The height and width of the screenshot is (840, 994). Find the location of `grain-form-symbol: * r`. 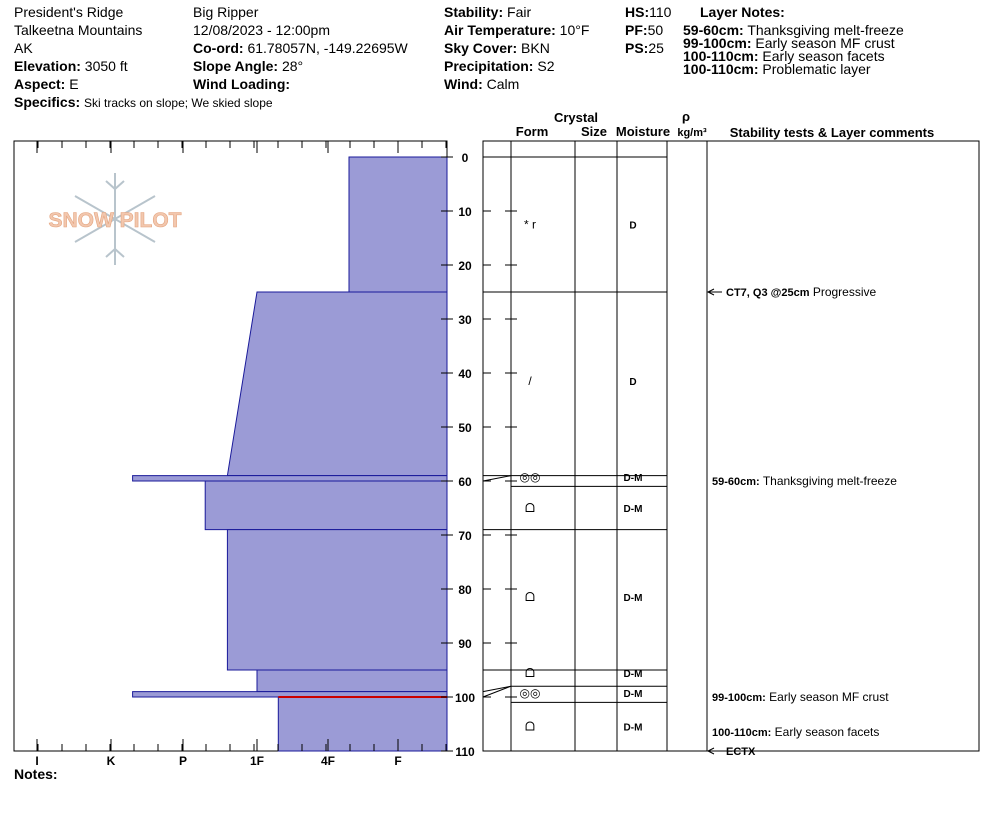

grain-form-symbol: * r is located at coordinates (530, 225).